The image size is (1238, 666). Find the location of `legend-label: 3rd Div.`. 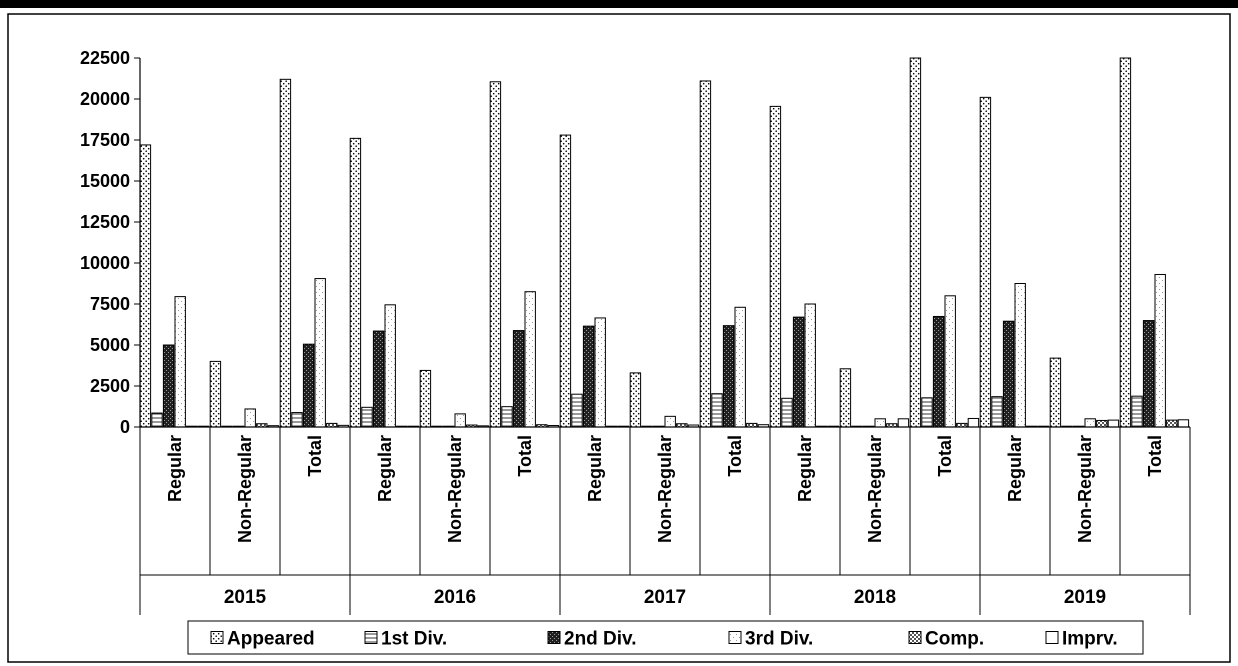

legend-label: 3rd Div. is located at coordinates (779, 639).